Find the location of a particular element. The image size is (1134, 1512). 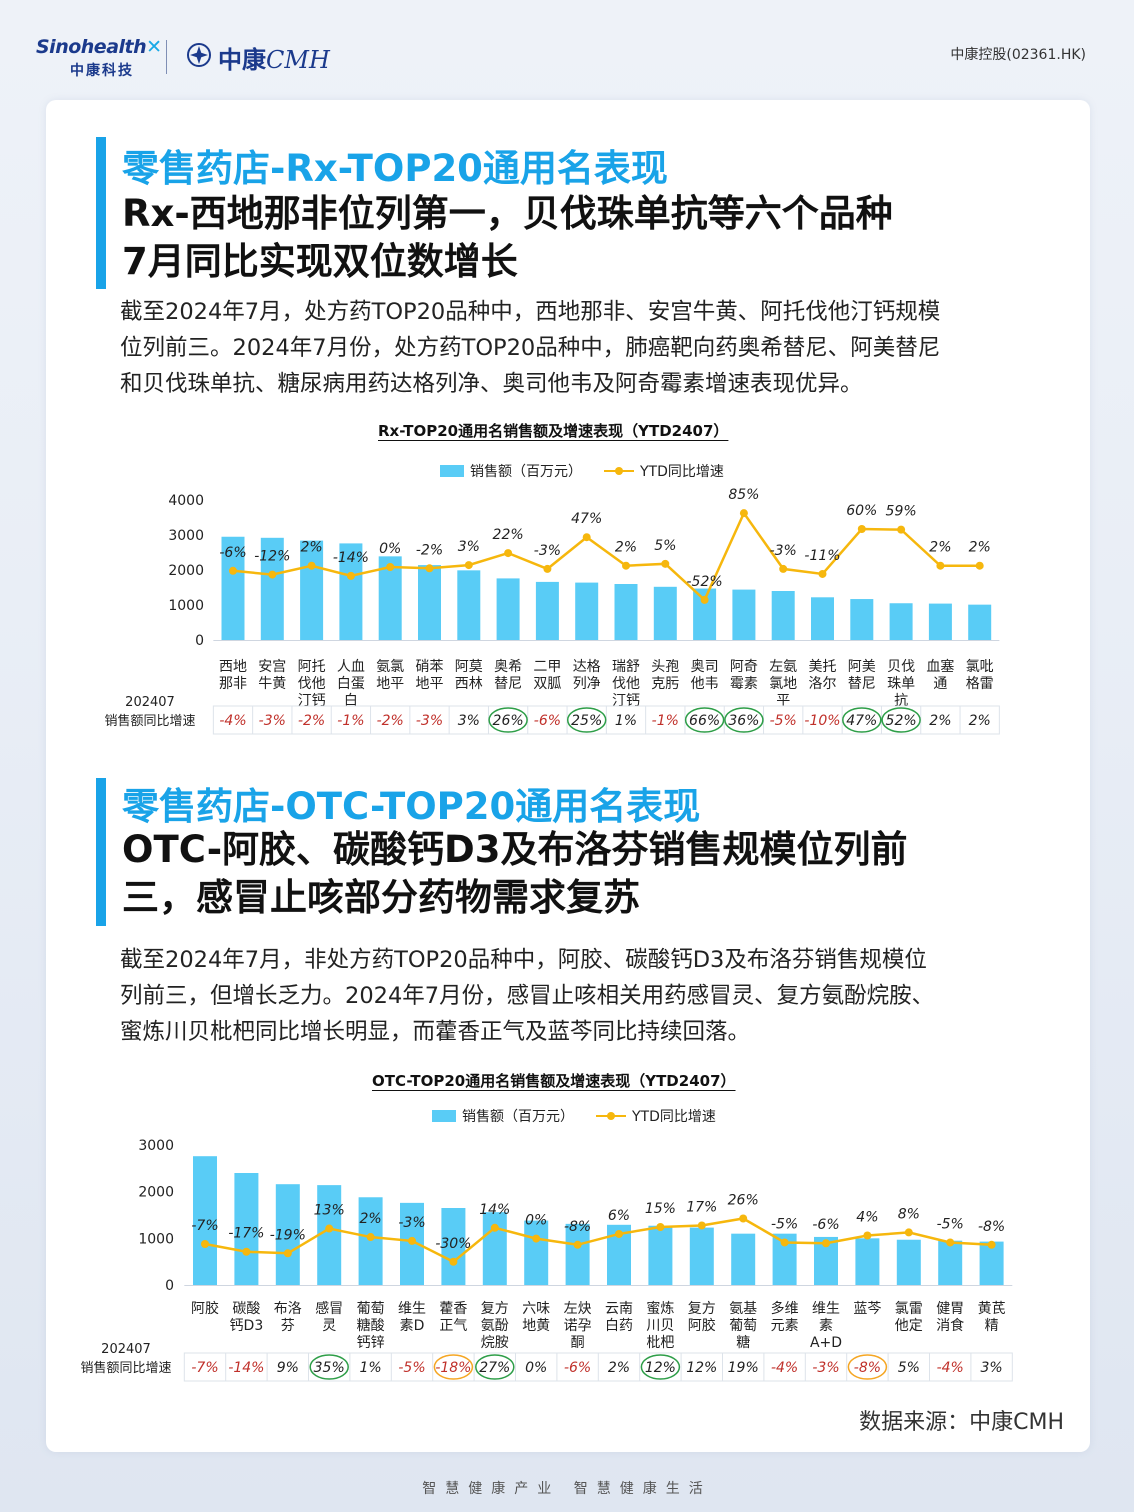

section2-subtitle: 零售药店-OTC-TOP20通用名表现 is located at coordinates (411, 806).